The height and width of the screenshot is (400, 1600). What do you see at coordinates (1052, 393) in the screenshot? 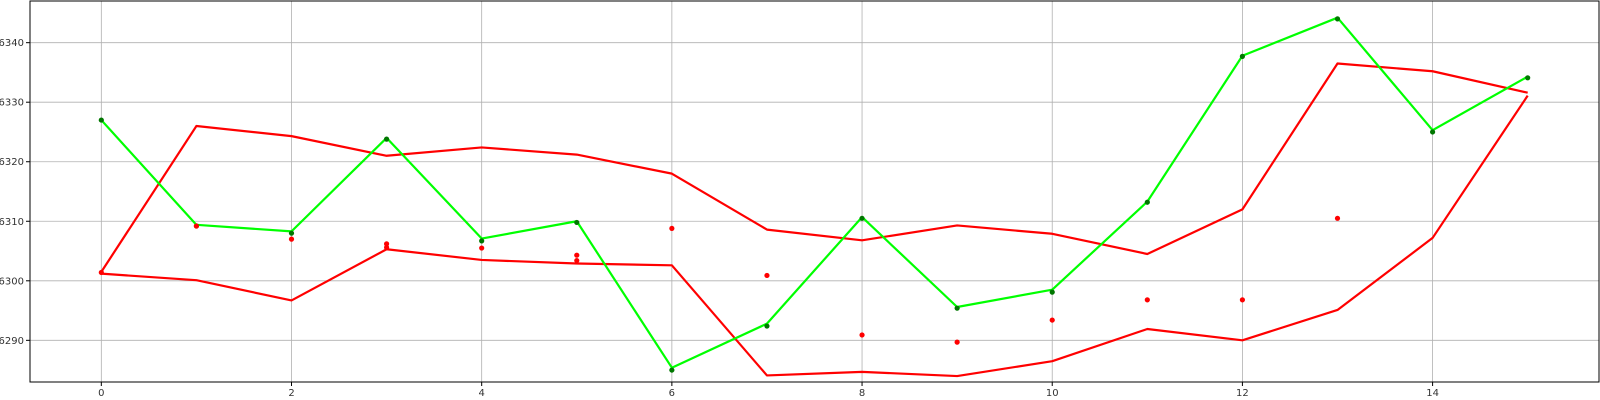
I see `x-tick-label: 10` at bounding box center [1052, 393].